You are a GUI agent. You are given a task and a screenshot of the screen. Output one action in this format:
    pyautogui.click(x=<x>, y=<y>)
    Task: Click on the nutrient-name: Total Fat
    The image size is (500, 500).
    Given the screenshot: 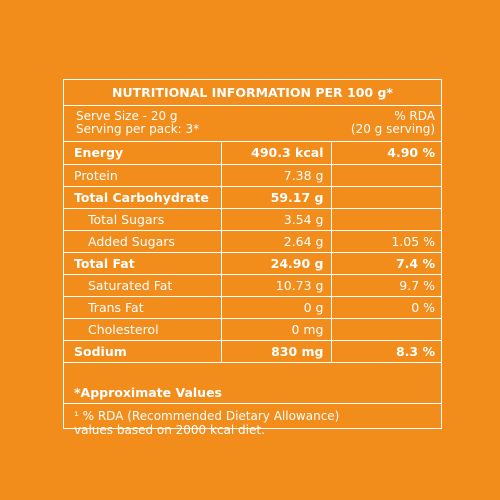 What is the action you would take?
    pyautogui.click(x=143, y=263)
    